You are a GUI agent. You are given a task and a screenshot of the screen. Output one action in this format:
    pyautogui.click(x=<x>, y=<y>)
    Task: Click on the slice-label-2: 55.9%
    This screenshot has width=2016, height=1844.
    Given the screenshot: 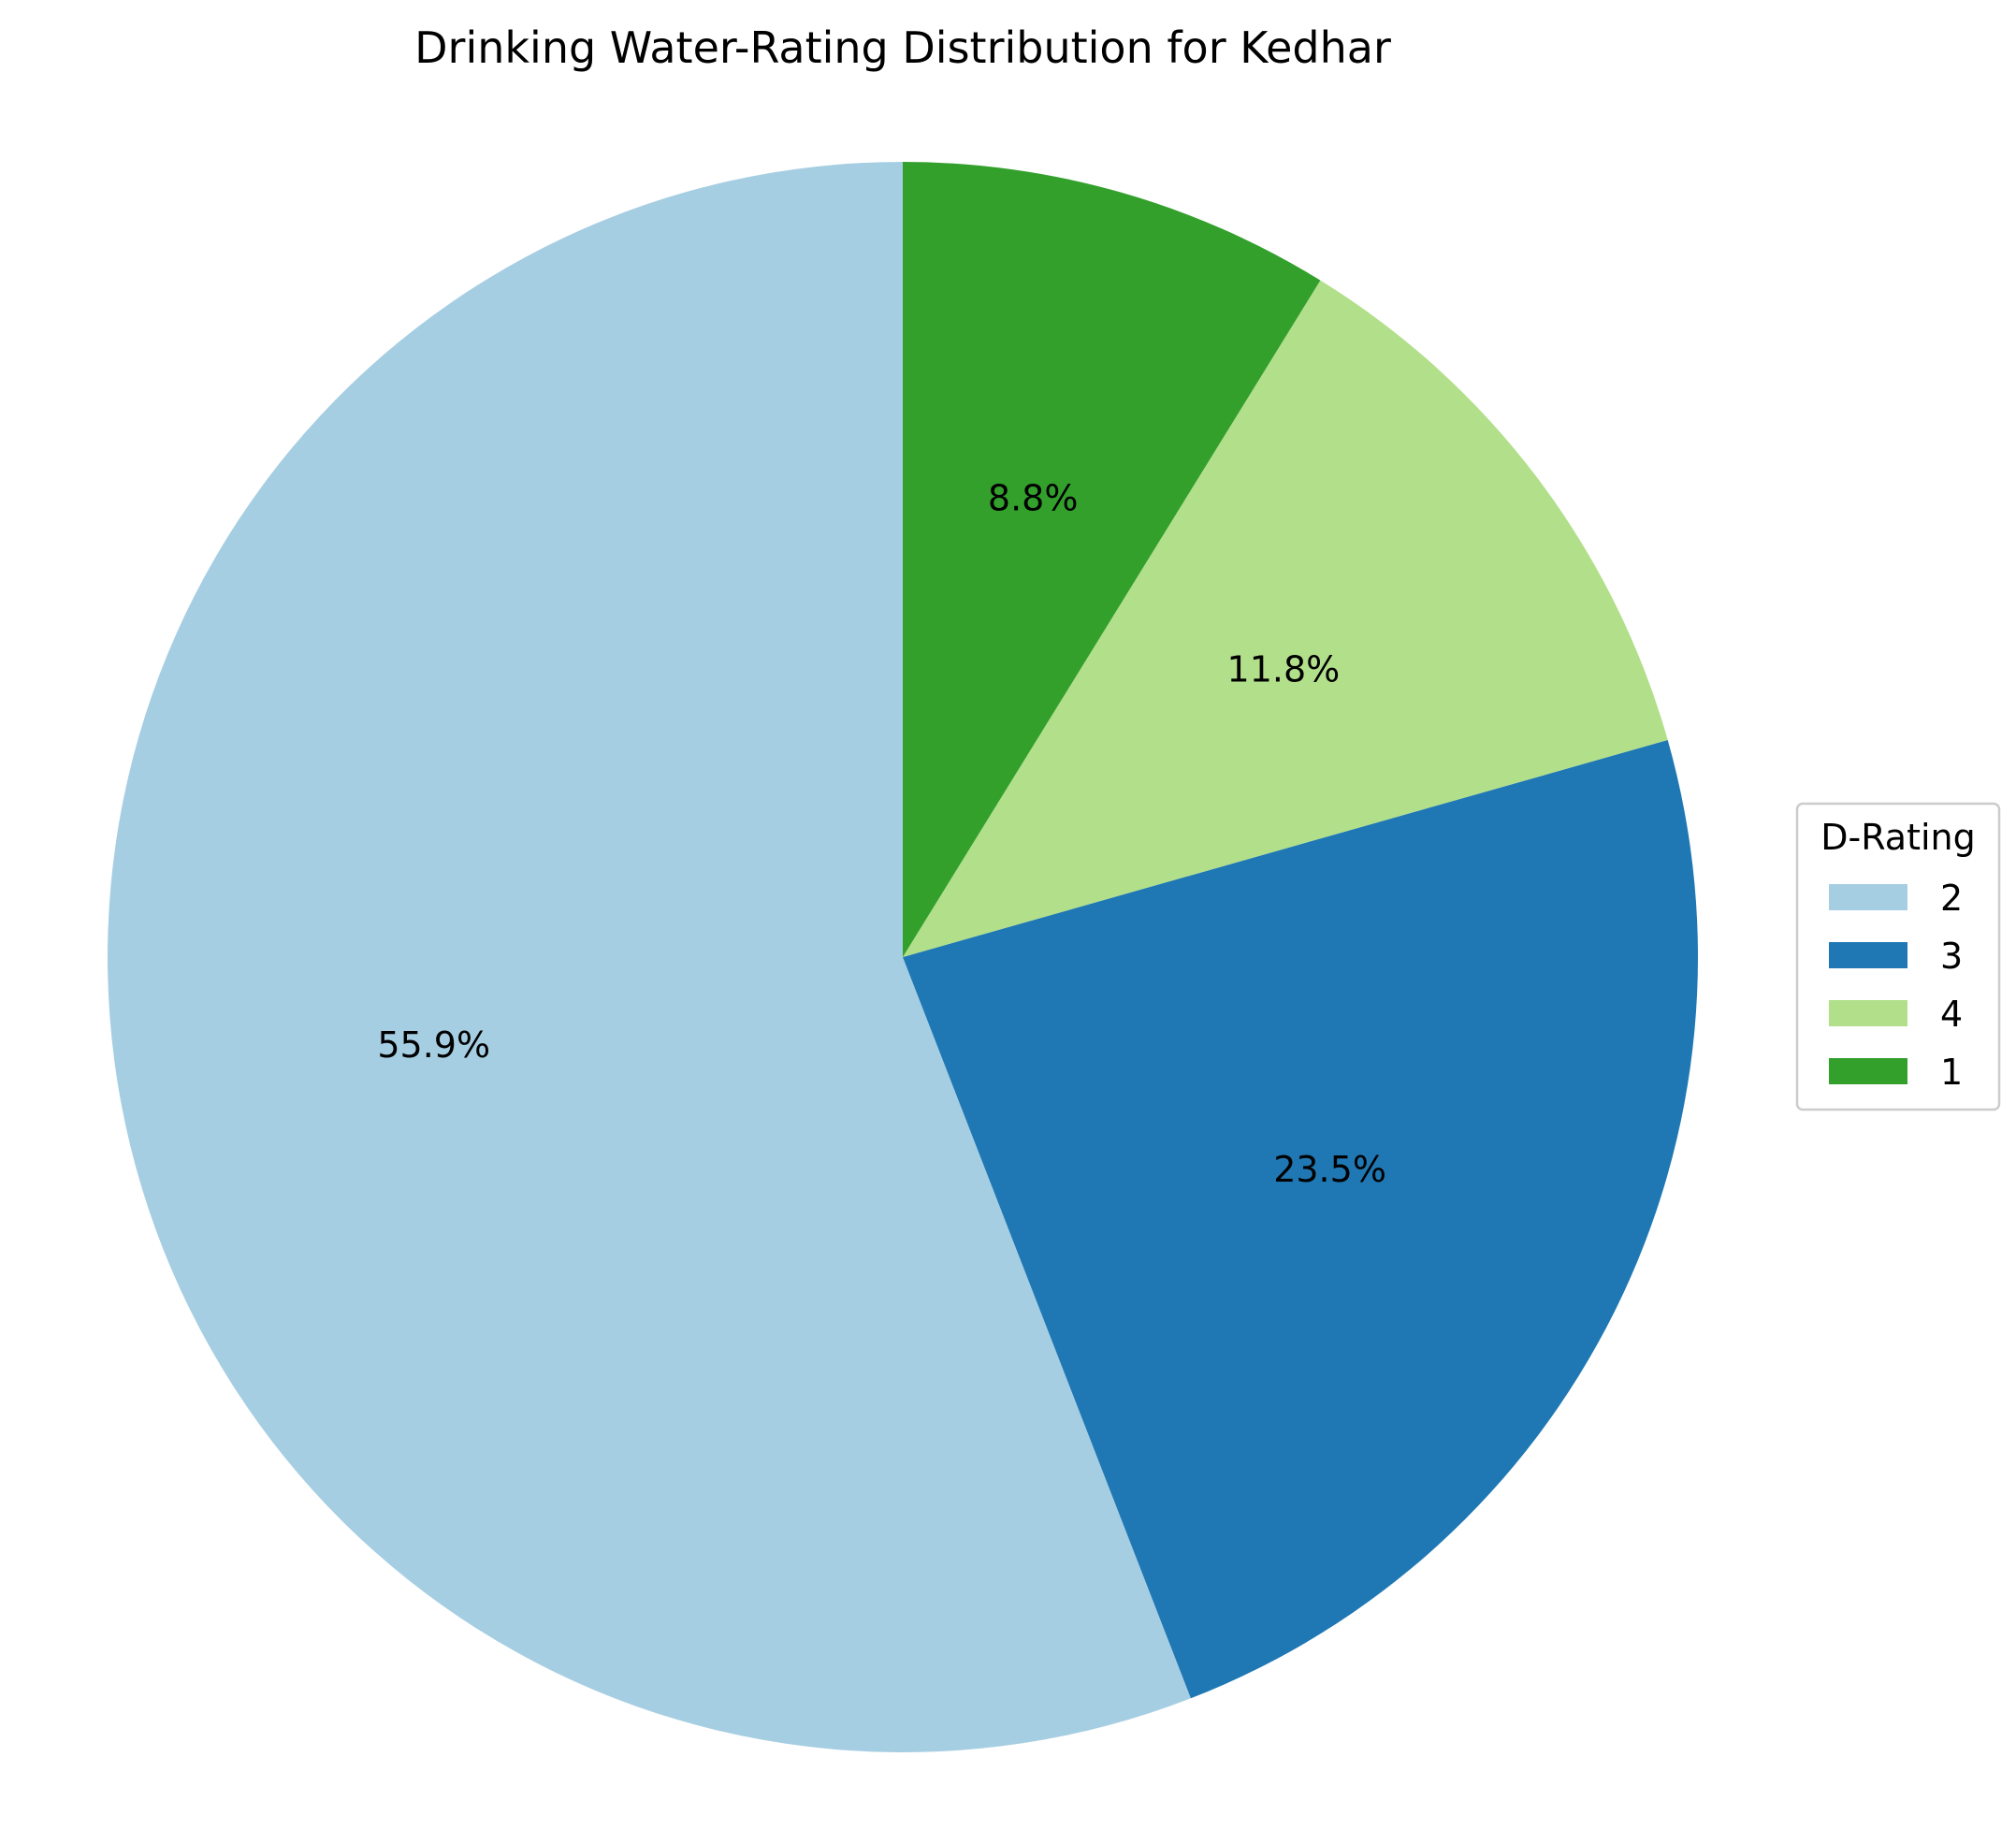 What is the action you would take?
    pyautogui.click(x=434, y=1045)
    